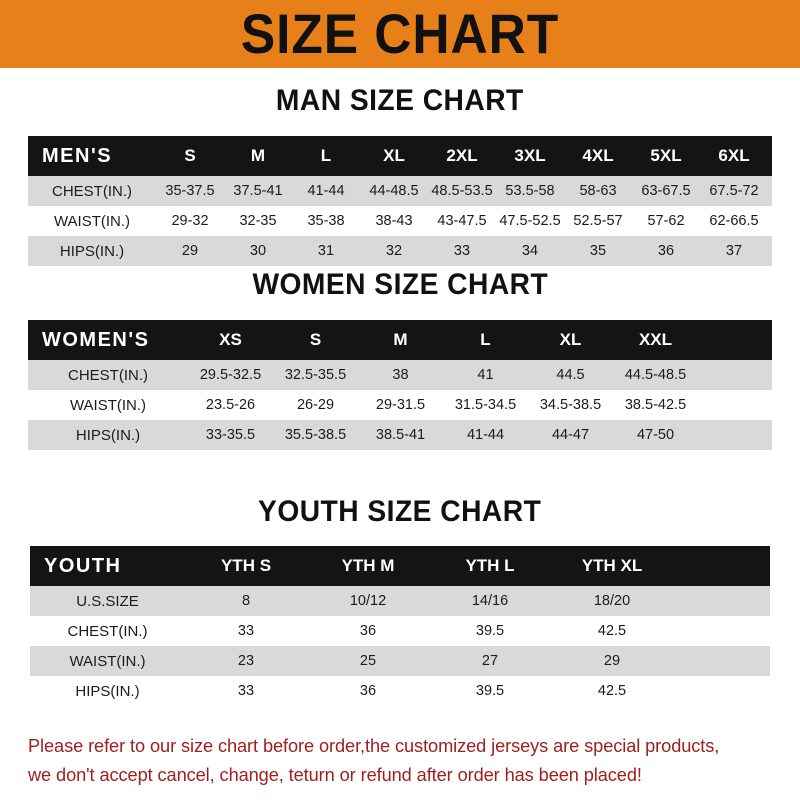  I want to click on women-cell-3-4: 41-44, so click(485, 435).